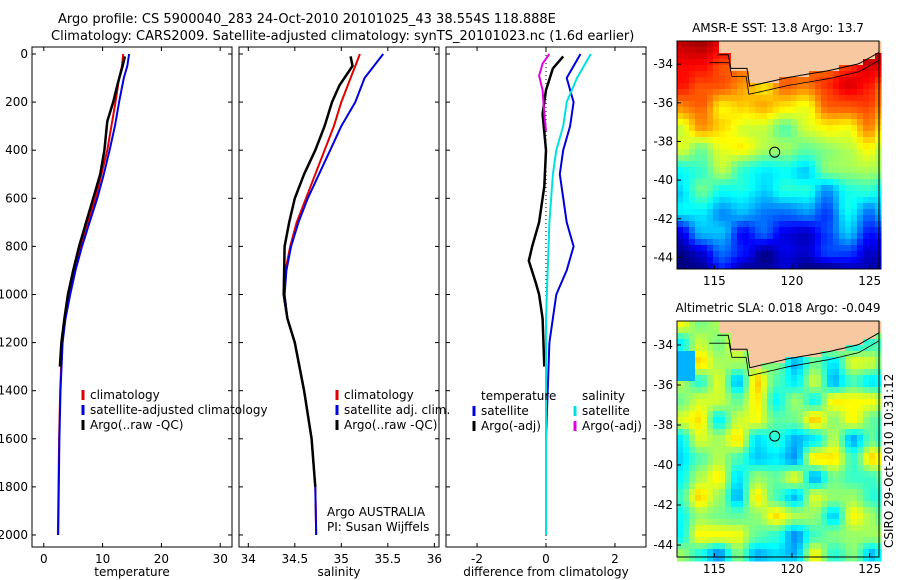  I want to click on x-tick-label: 20, so click(161, 559).